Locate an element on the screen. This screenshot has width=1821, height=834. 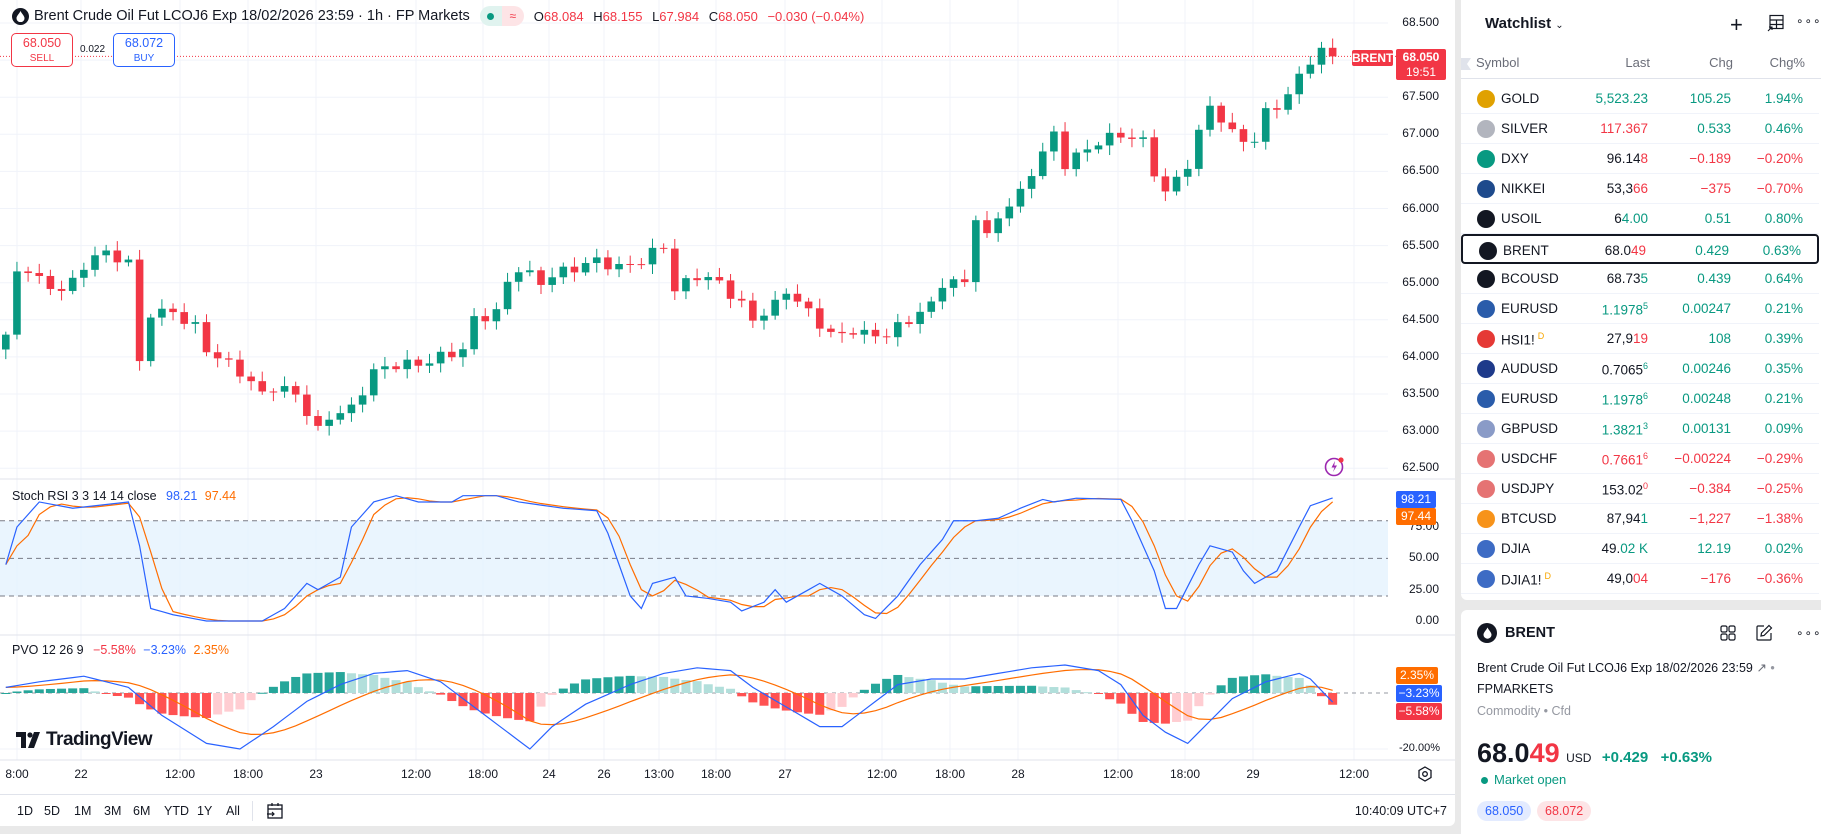
add-symbol-plus-icon: + is located at coordinates (1736, 24).